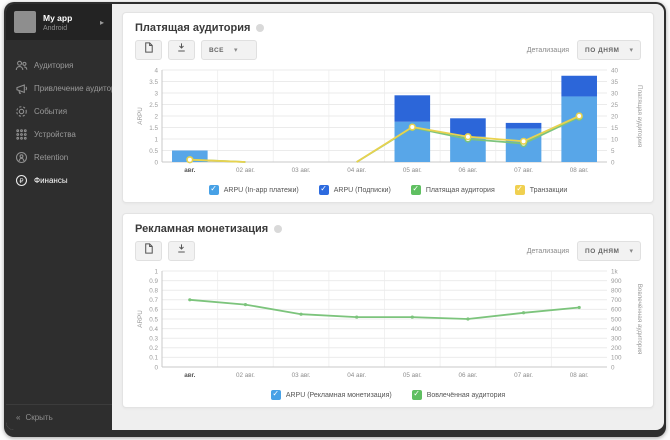 This screenshot has height=440, width=670. I want to click on svg-text: 5, so click(613, 151).